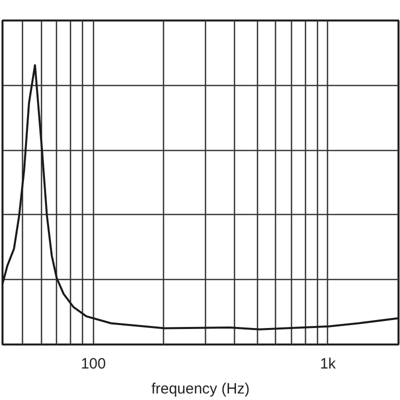 This screenshot has height=400, width=400. Describe the element at coordinates (200, 389) in the screenshot. I see `x-axis-title: frequency (Hz)` at that location.